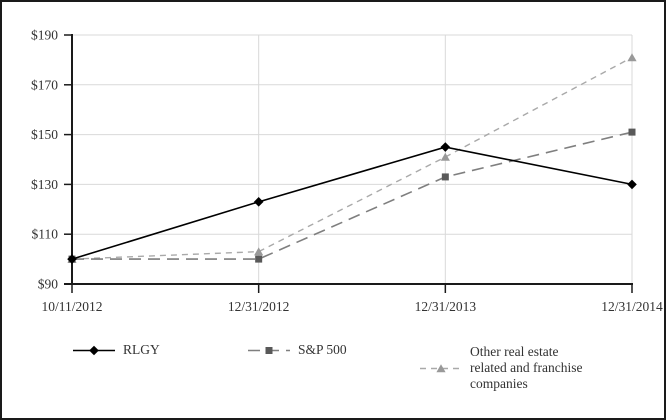 This screenshot has height=420, width=666. Describe the element at coordinates (44, 134) in the screenshot. I see `y-tick-label: $150` at that location.